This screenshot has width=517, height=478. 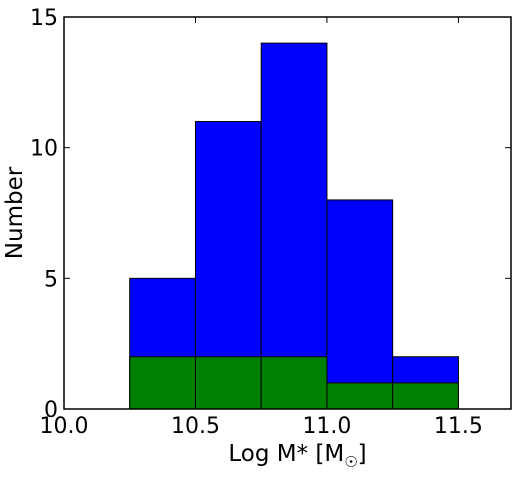 What do you see at coordinates (51, 279) in the screenshot?
I see `y-tick-label: 5` at bounding box center [51, 279].